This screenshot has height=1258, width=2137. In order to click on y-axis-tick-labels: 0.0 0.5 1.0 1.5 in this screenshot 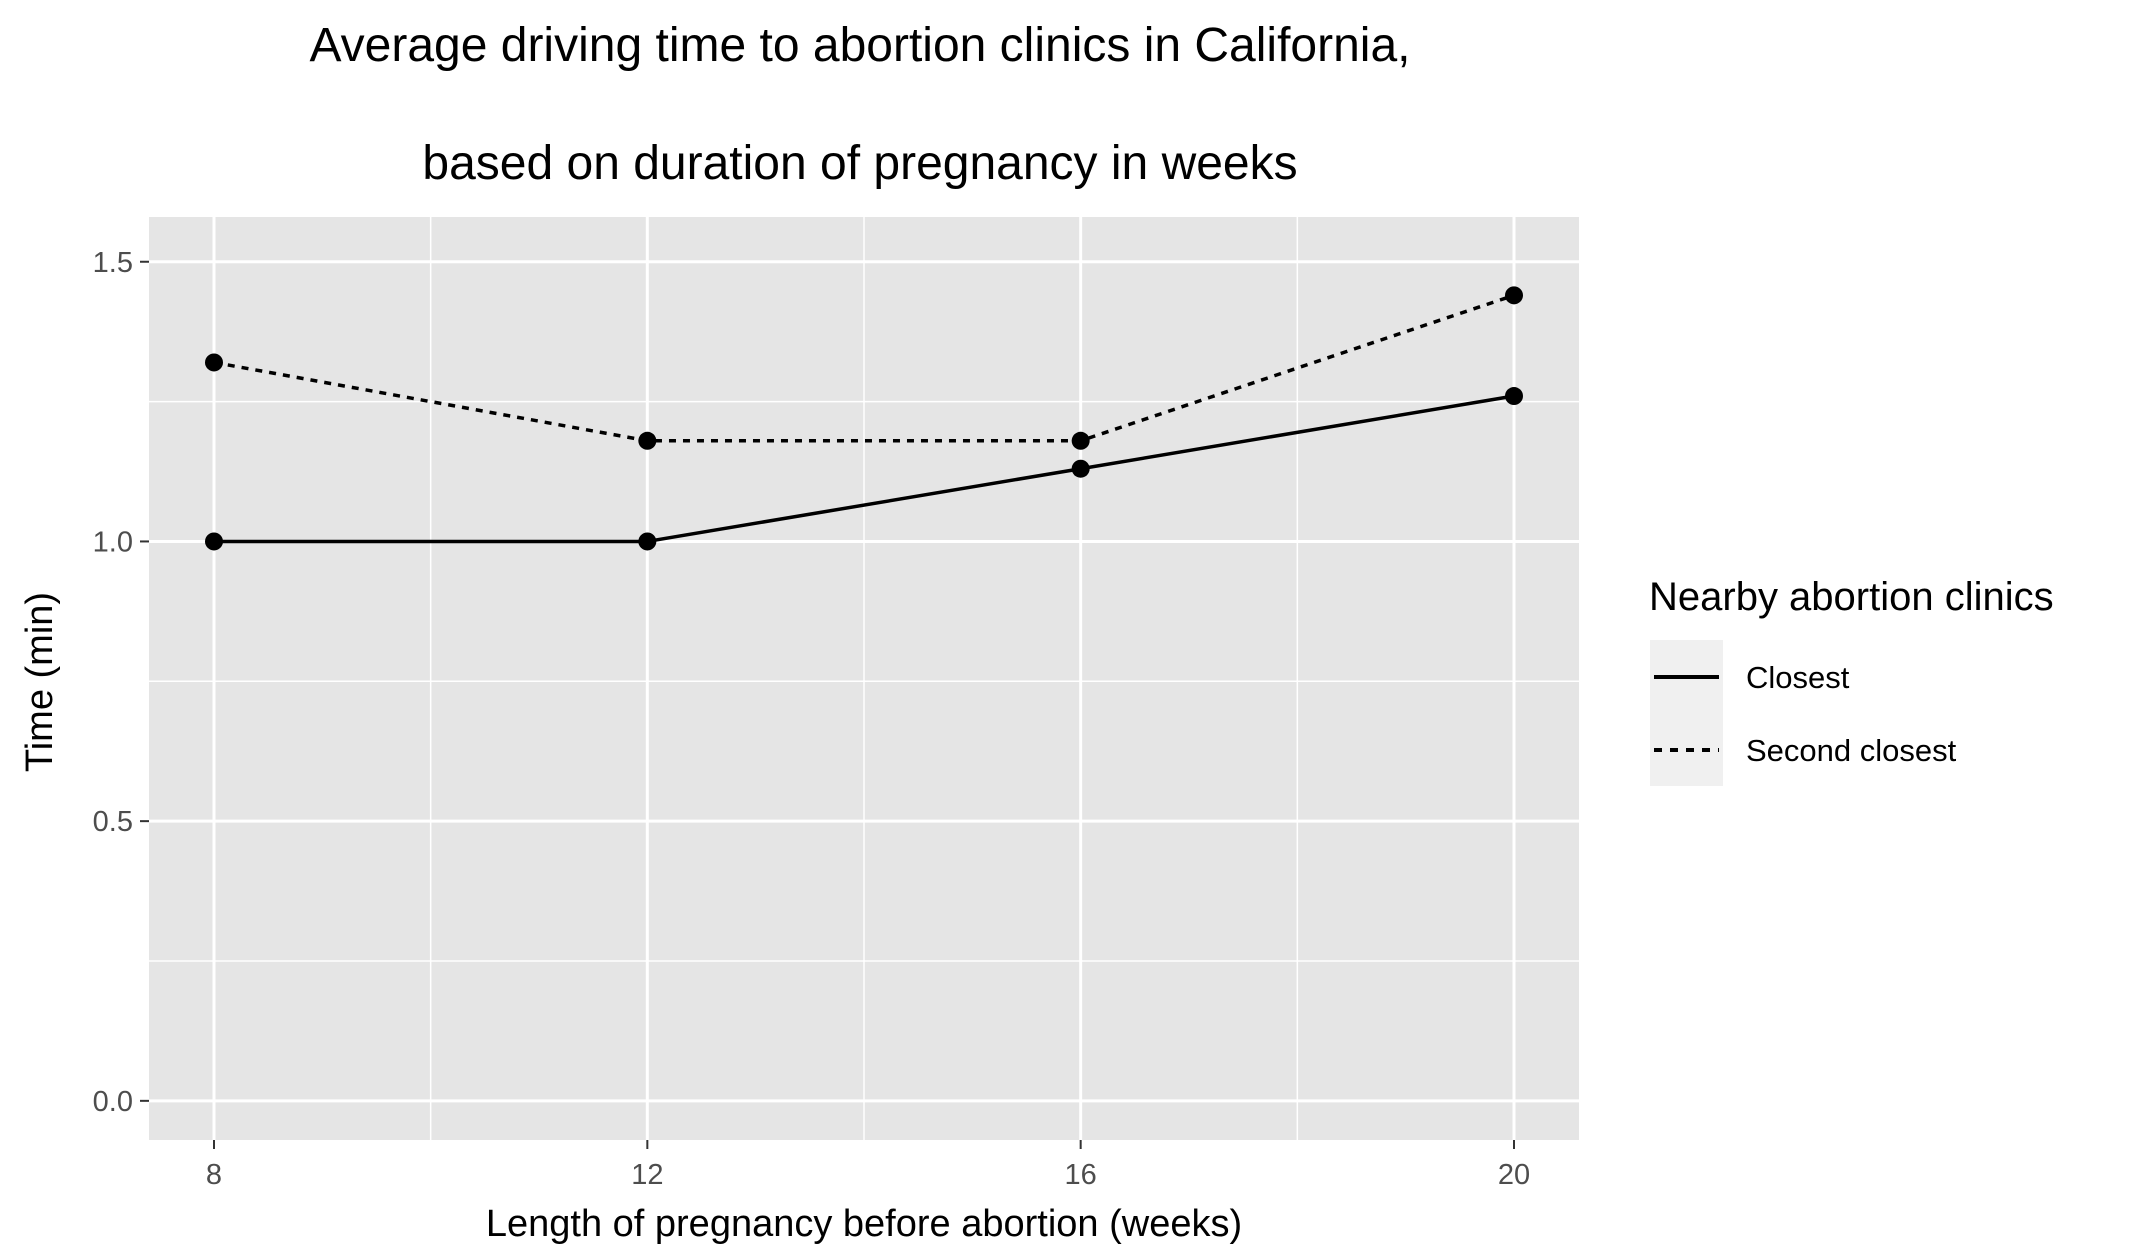, I will do `click(113, 682)`.